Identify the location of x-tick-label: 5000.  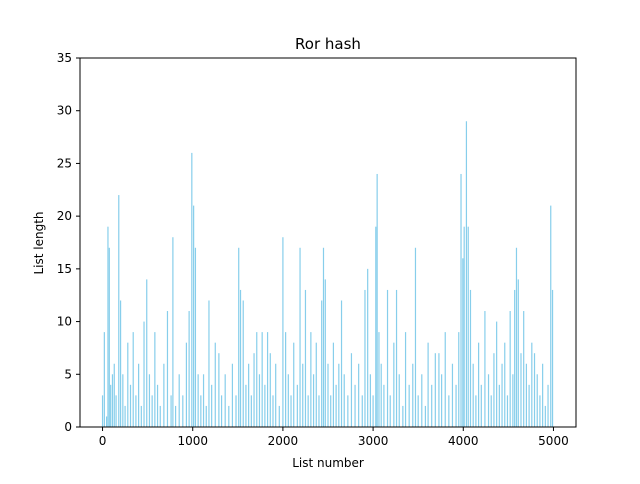
(553, 441).